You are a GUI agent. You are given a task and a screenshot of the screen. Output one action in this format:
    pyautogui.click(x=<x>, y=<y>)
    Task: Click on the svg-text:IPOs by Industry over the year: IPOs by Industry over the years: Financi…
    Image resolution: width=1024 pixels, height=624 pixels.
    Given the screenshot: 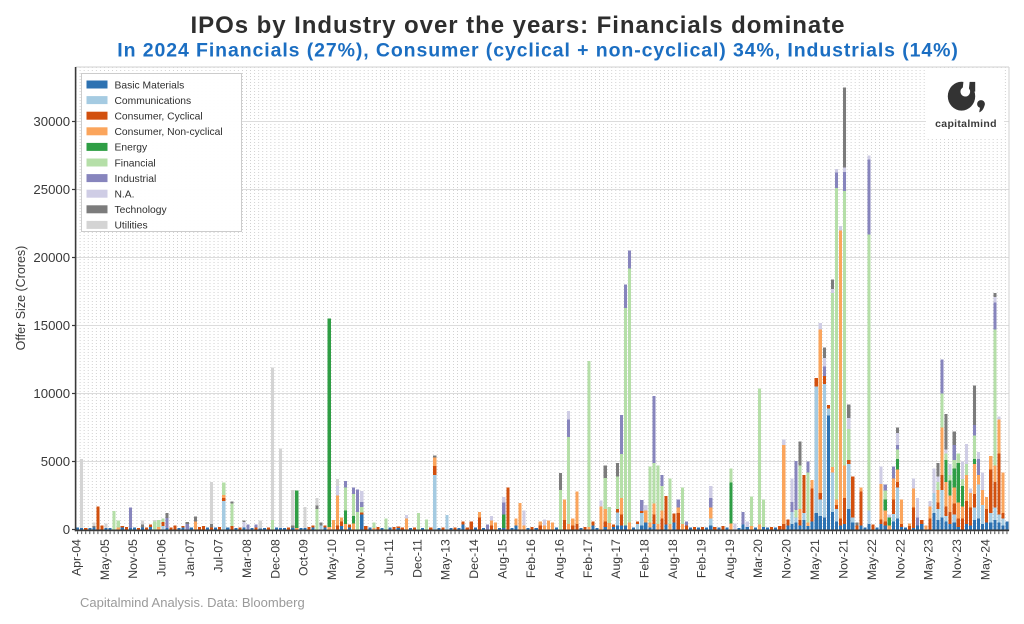 What is the action you would take?
    pyautogui.click(x=518, y=25)
    